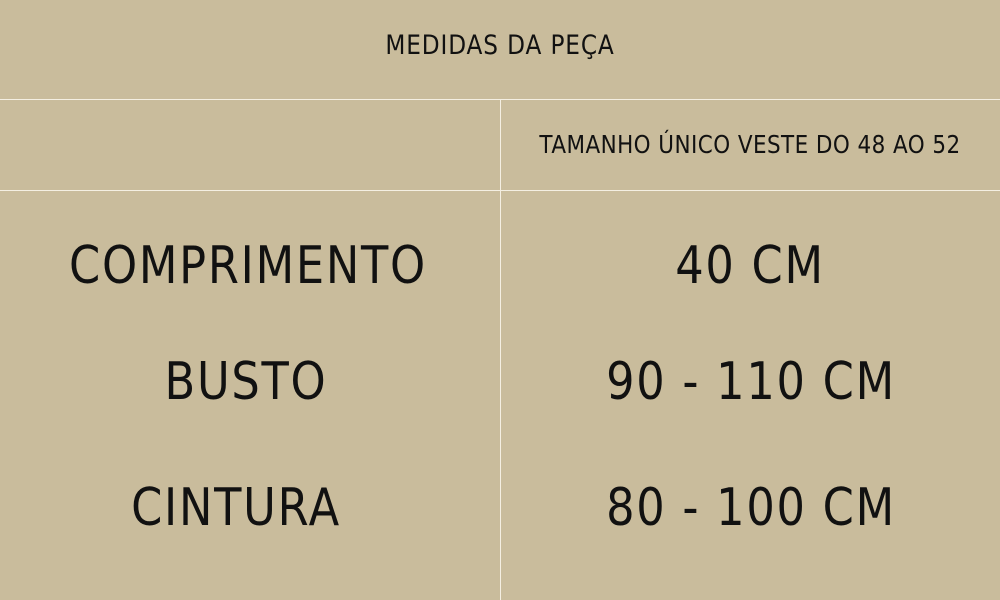 The height and width of the screenshot is (600, 1000). What do you see at coordinates (236, 508) in the screenshot?
I see `row-label-cintura: CINTURA` at bounding box center [236, 508].